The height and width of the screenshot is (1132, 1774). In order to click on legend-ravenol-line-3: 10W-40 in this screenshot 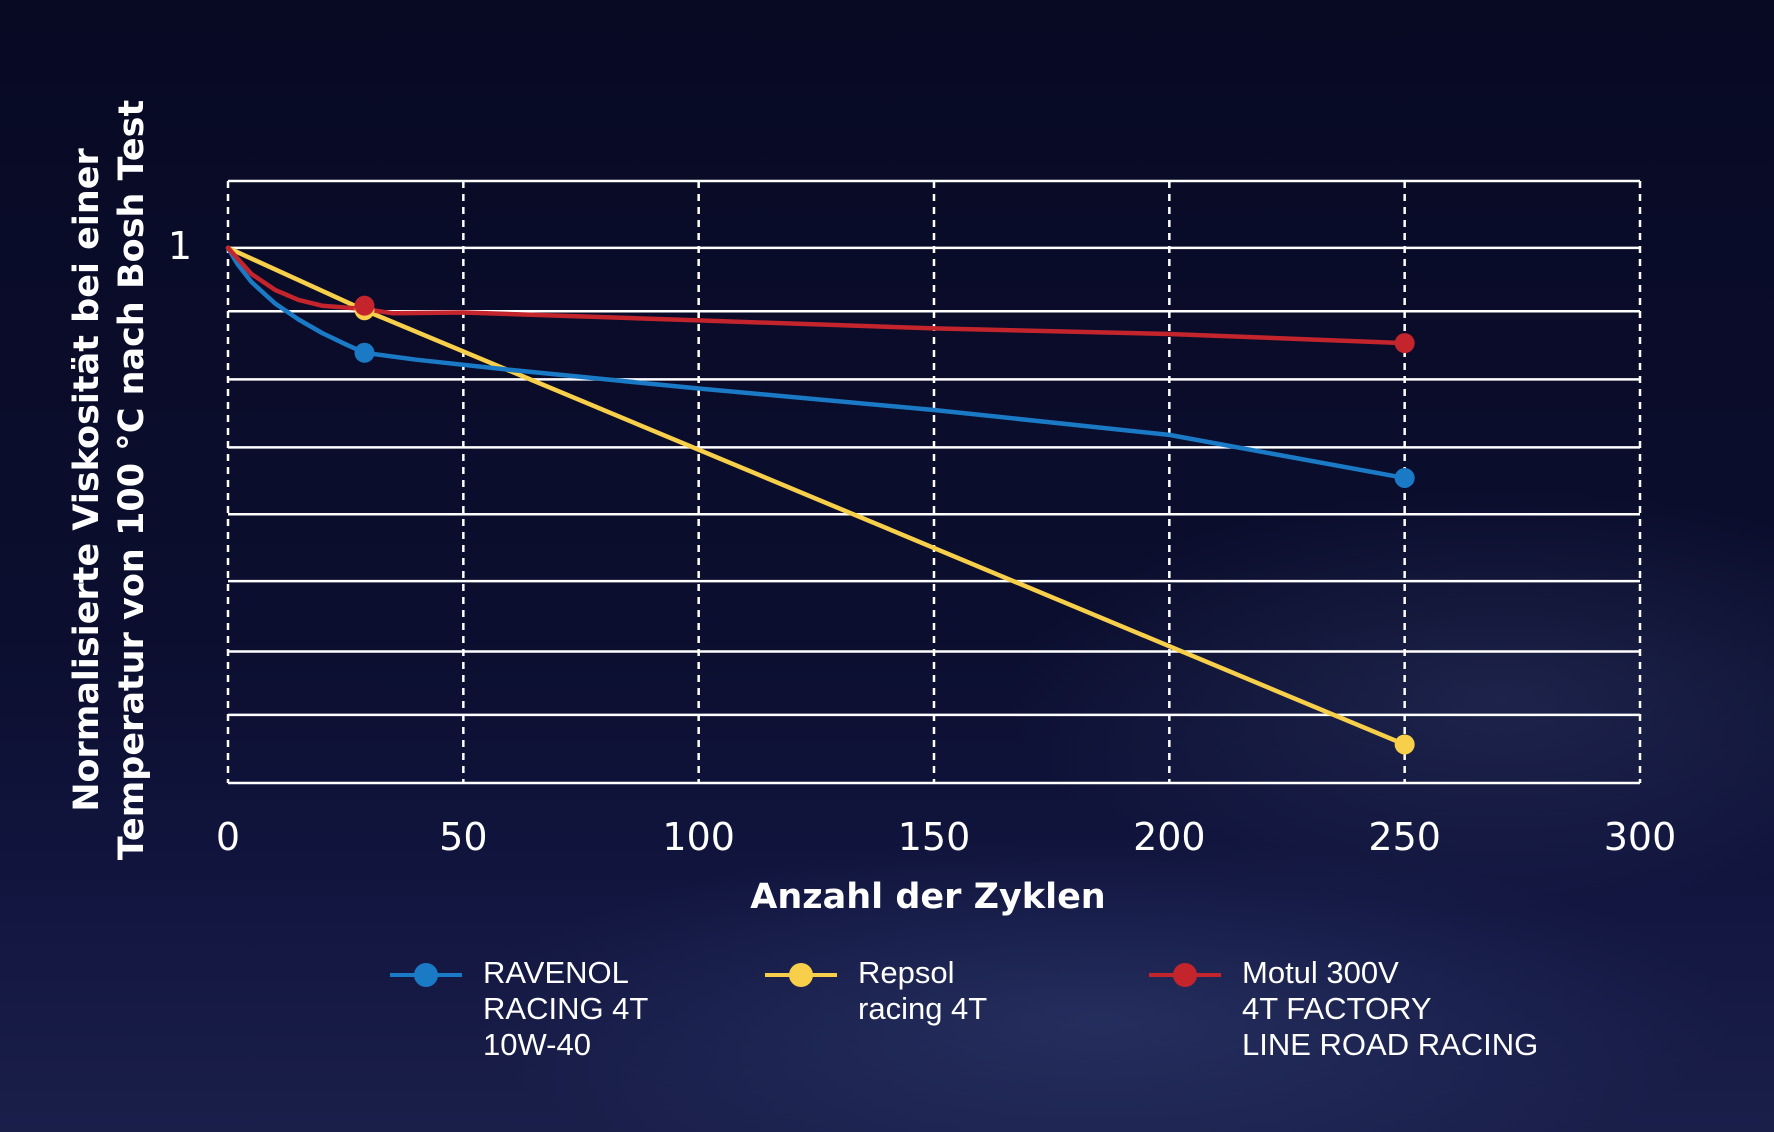, I will do `click(537, 1044)`.